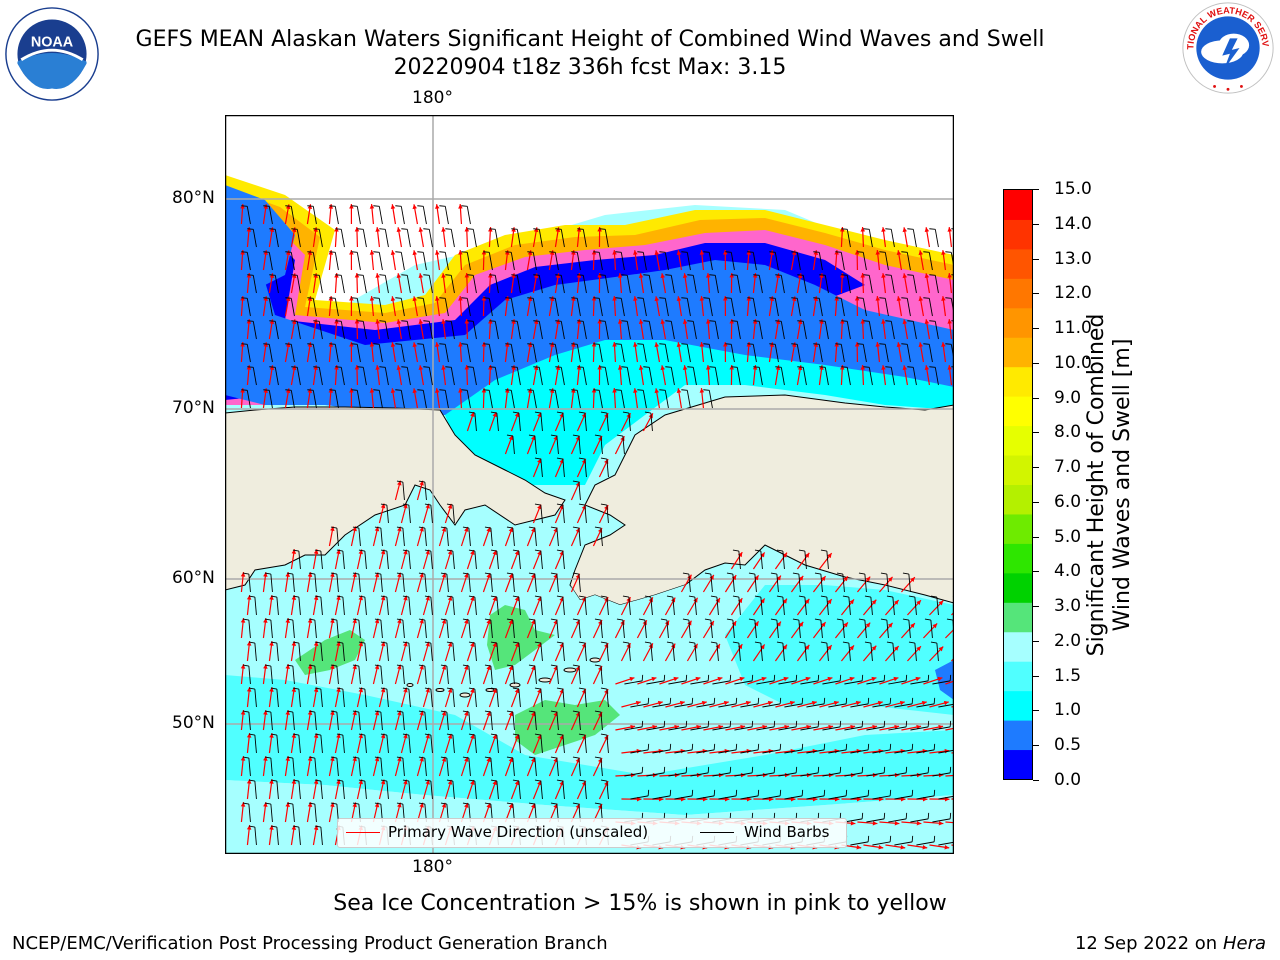  Describe the element at coordinates (1122, 485) in the screenshot. I see `colorbar-label-line-2: Wind Waves and Swell [m]` at that location.